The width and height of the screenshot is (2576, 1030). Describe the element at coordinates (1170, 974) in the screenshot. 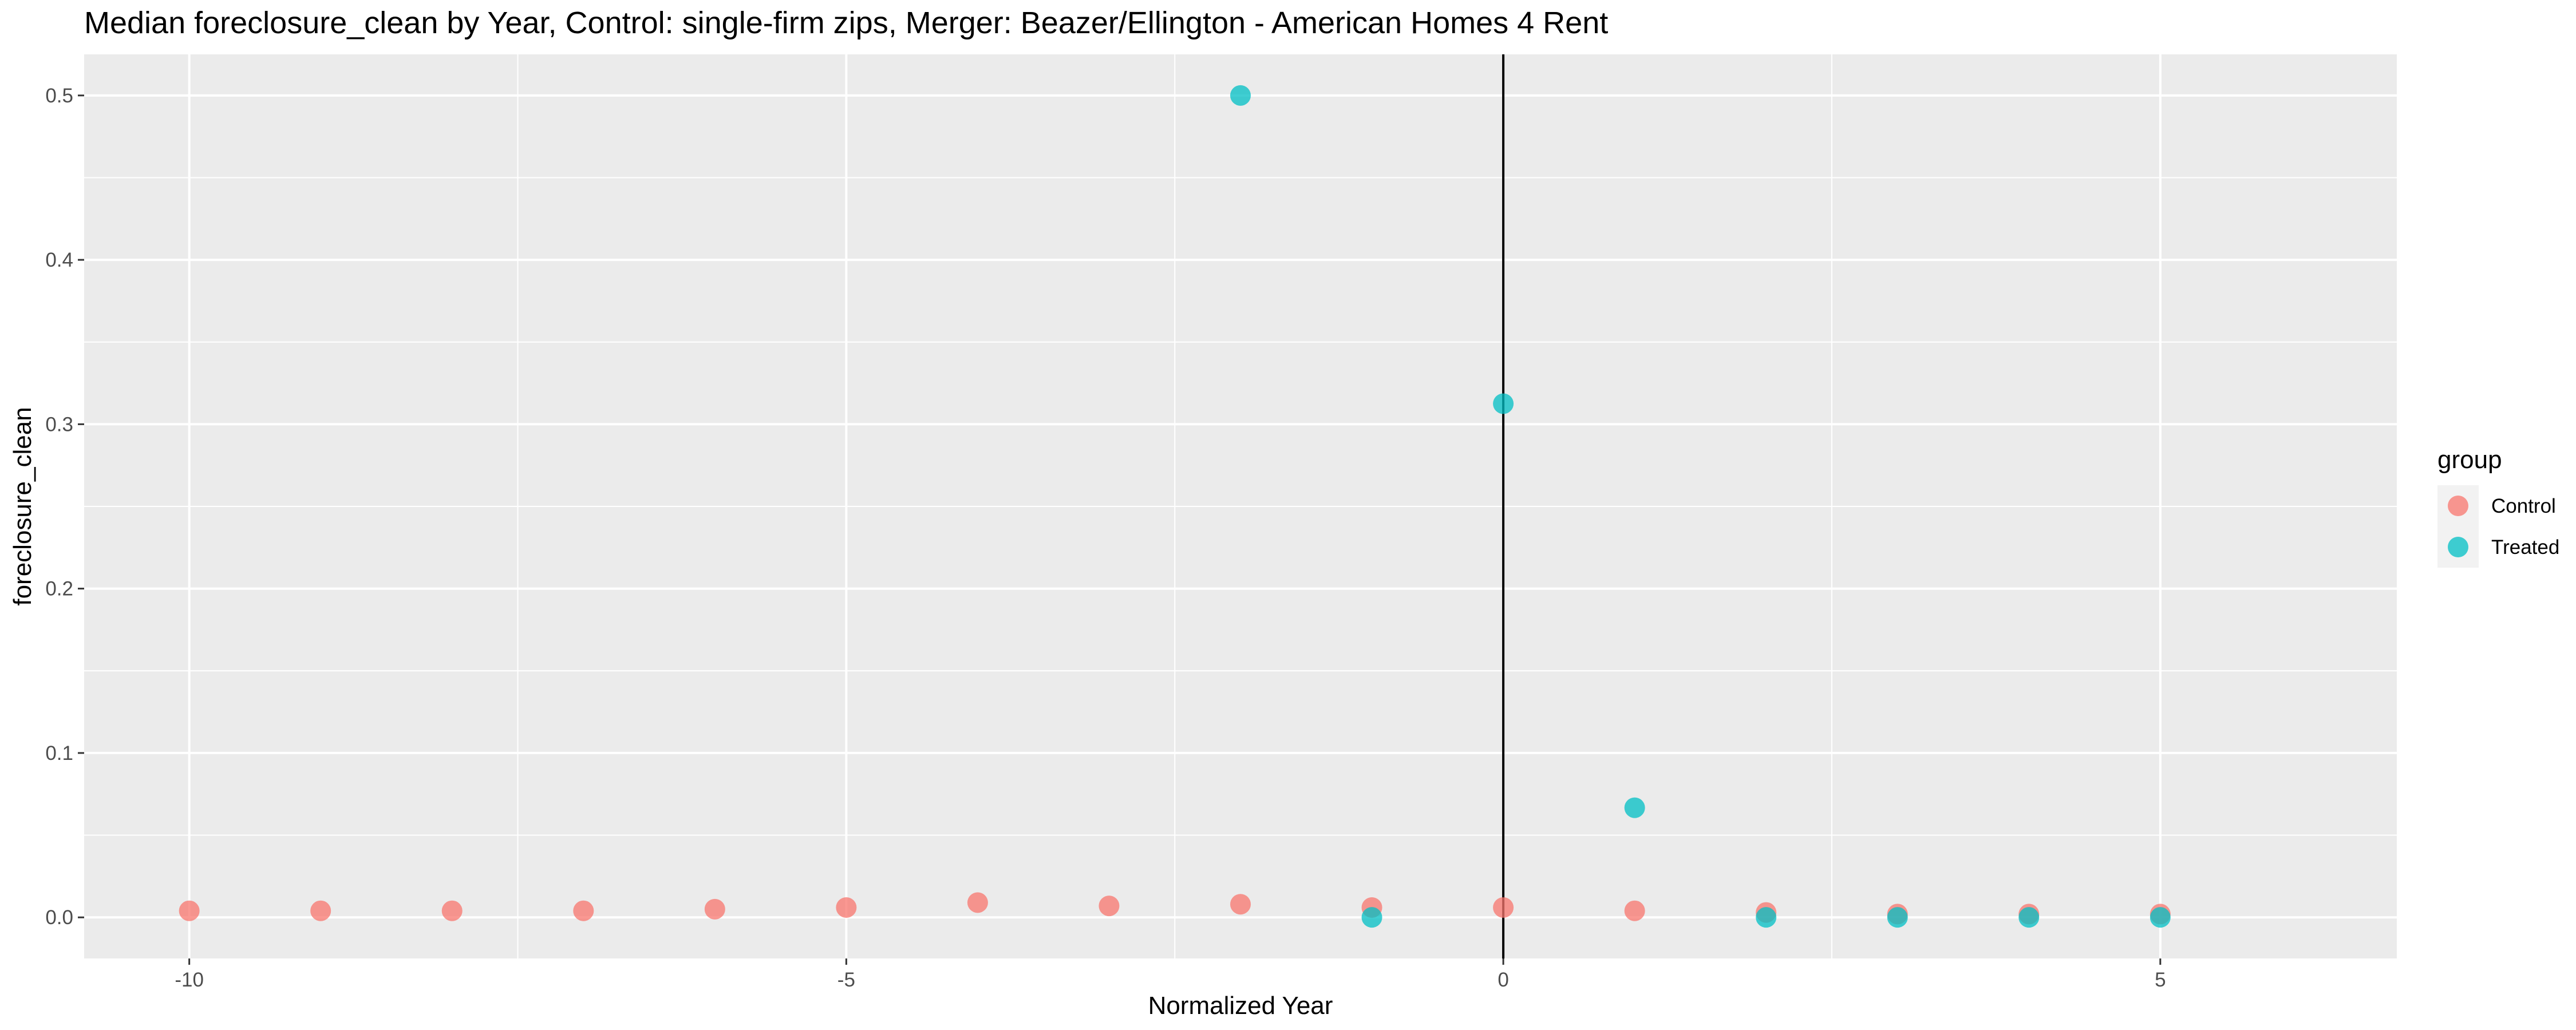

I see `x-axis: -10 -5 0 5` at that location.